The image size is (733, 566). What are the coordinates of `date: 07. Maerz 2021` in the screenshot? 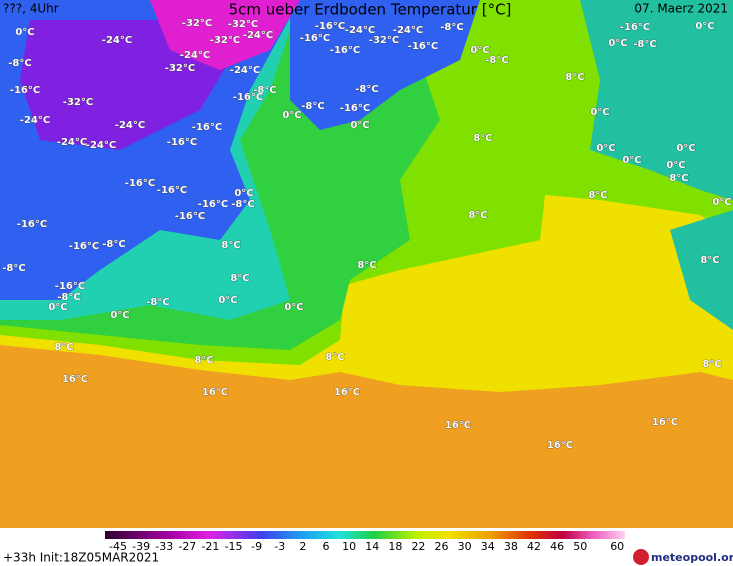 It's located at (681, 9).